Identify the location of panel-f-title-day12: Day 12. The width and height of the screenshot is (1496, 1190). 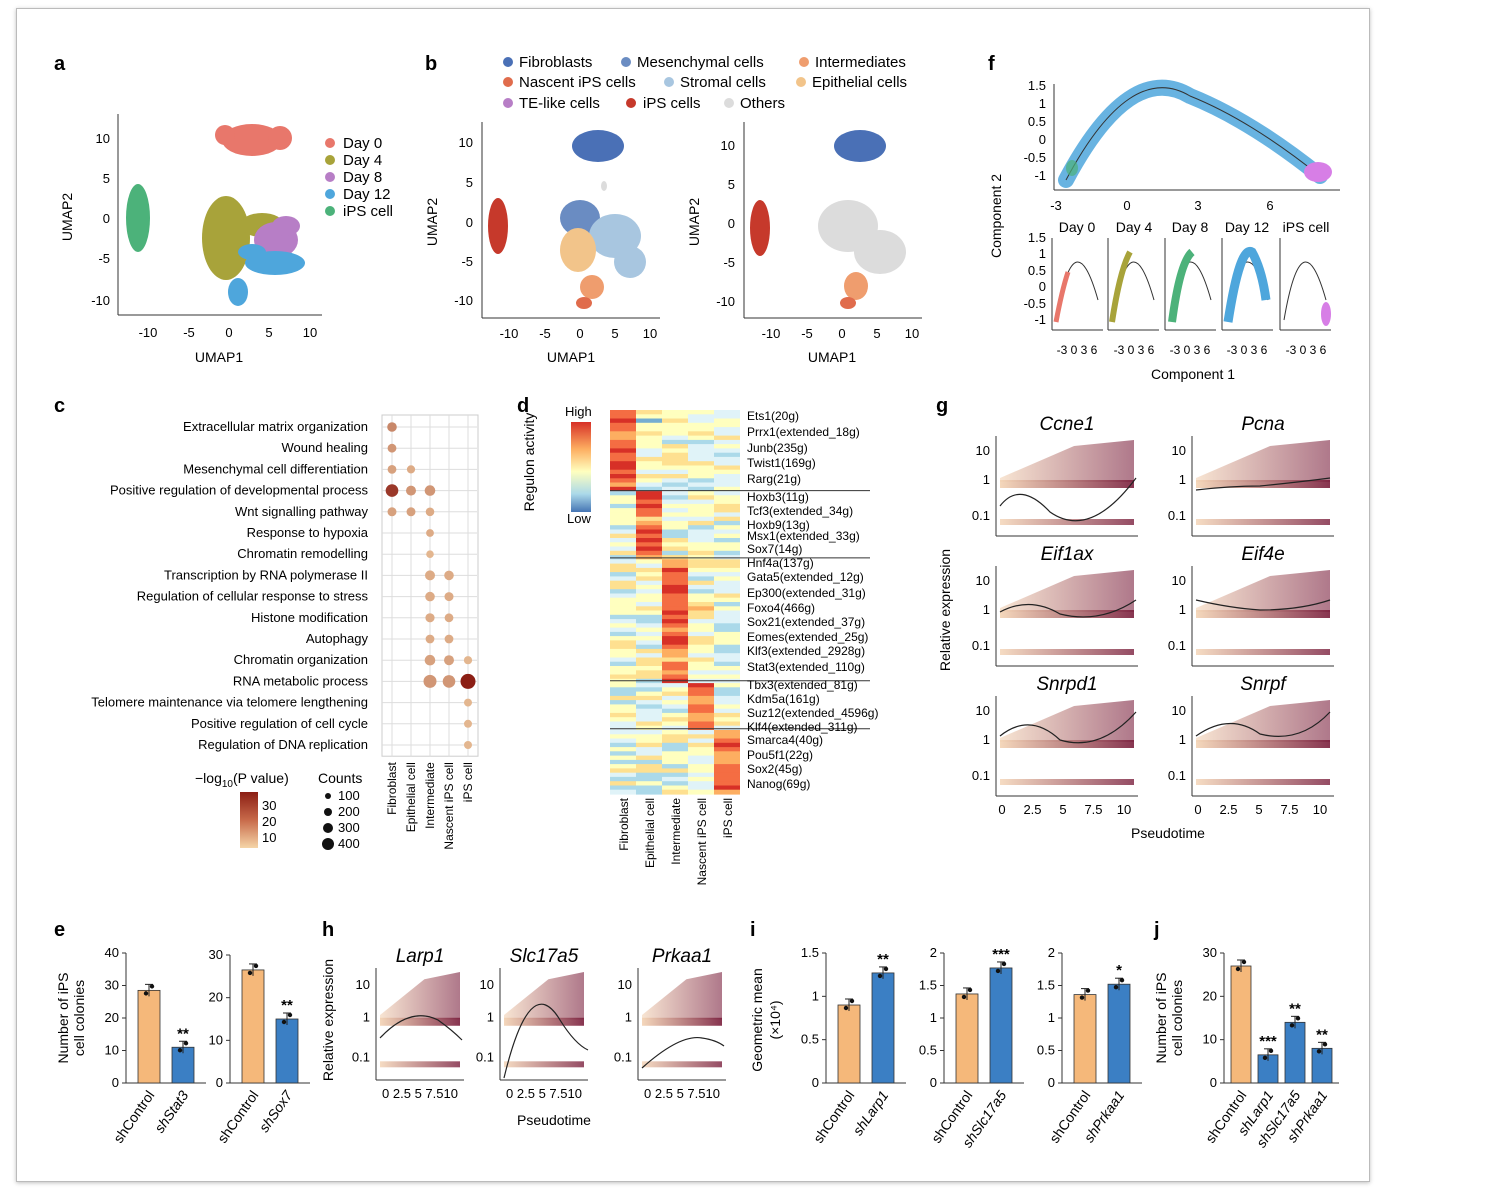
(1247, 227).